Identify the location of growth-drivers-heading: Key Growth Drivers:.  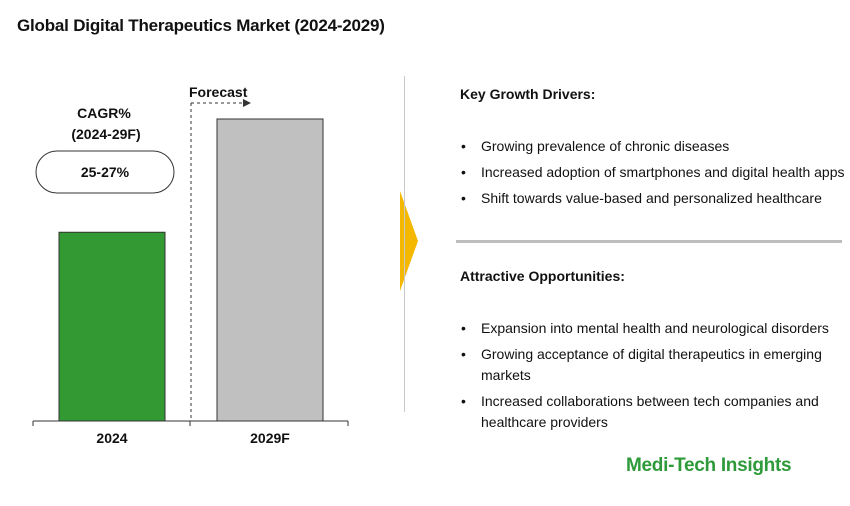
(528, 94).